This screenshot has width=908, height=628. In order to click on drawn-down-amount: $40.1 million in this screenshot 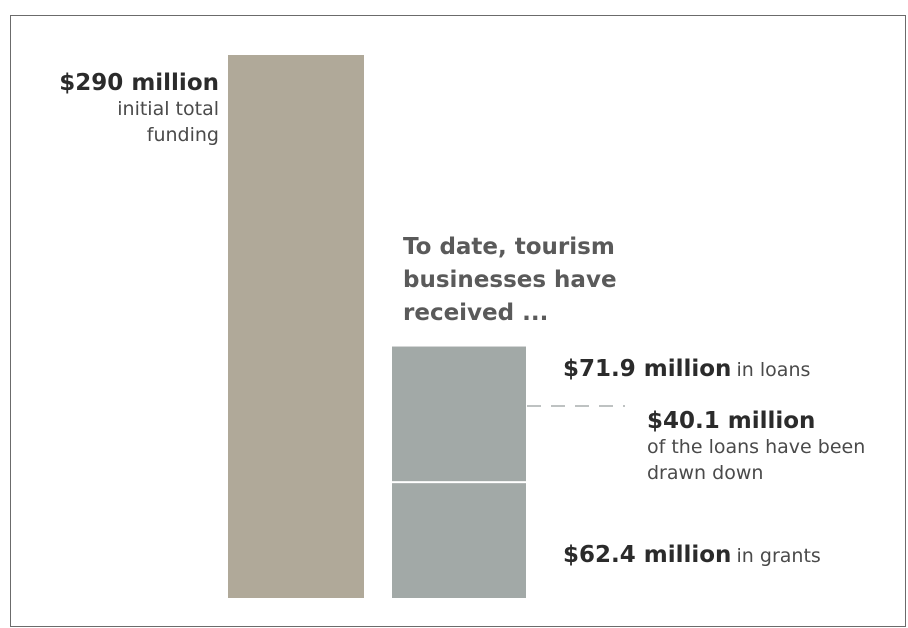, I will do `click(731, 421)`.